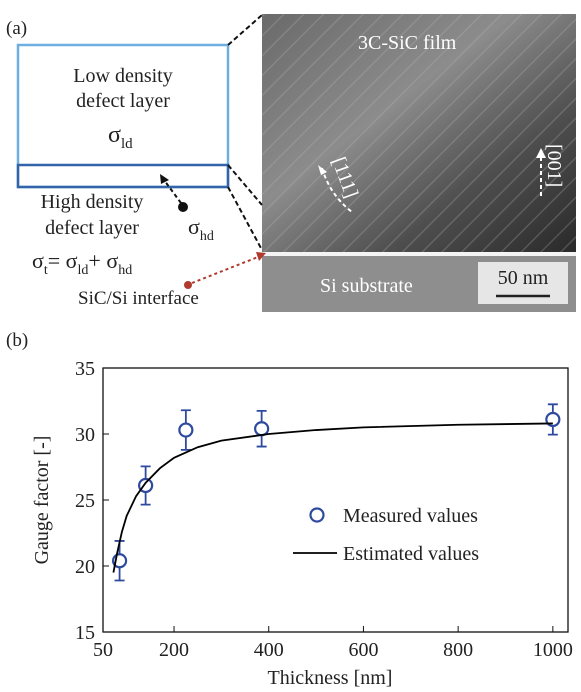 This screenshot has height=692, width=581. What do you see at coordinates (85, 501) in the screenshot?
I see `y-tick-label: 25` at bounding box center [85, 501].